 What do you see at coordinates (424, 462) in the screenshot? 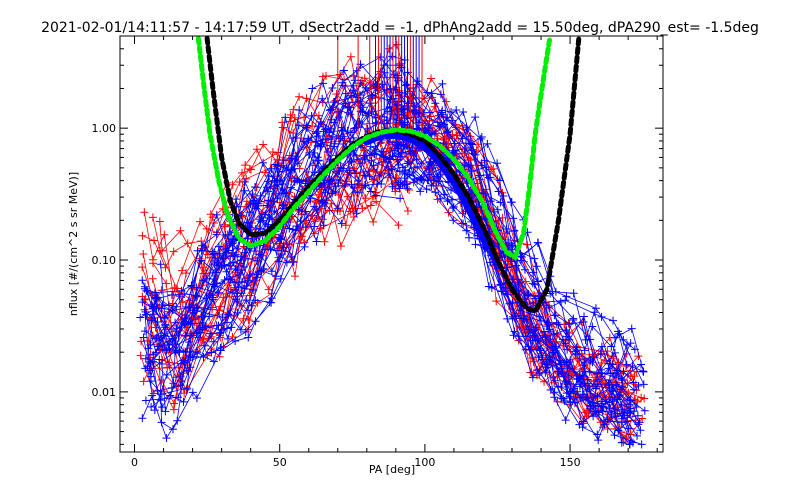
I see `x-tick-label: 100` at bounding box center [424, 462].